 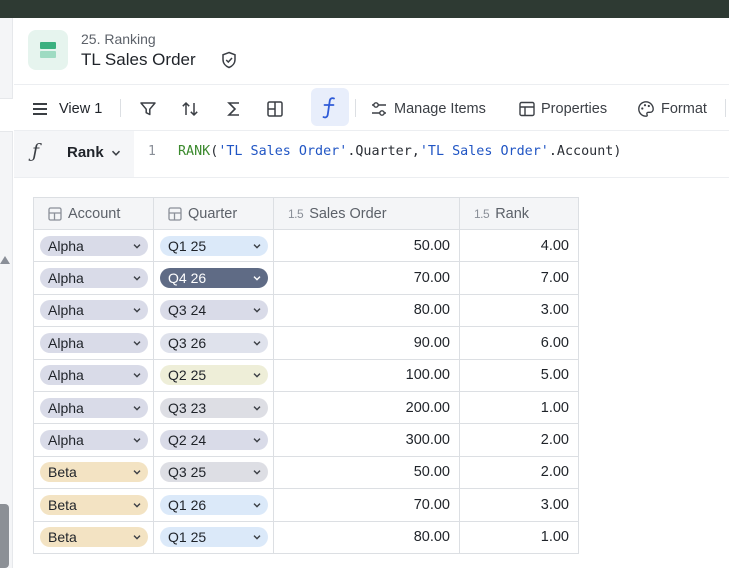 I want to click on table-row: Beta Q1 25 80.00 1.00, so click(x=306, y=537).